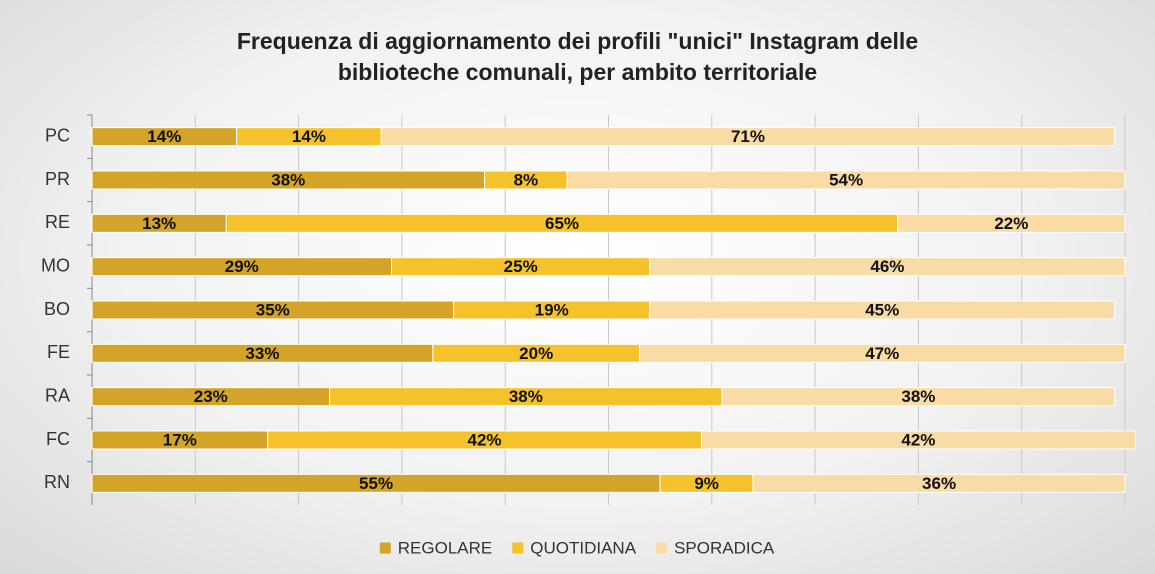 The width and height of the screenshot is (1155, 574). Describe the element at coordinates (57, 309) in the screenshot. I see `y-tick-label: BO` at that location.